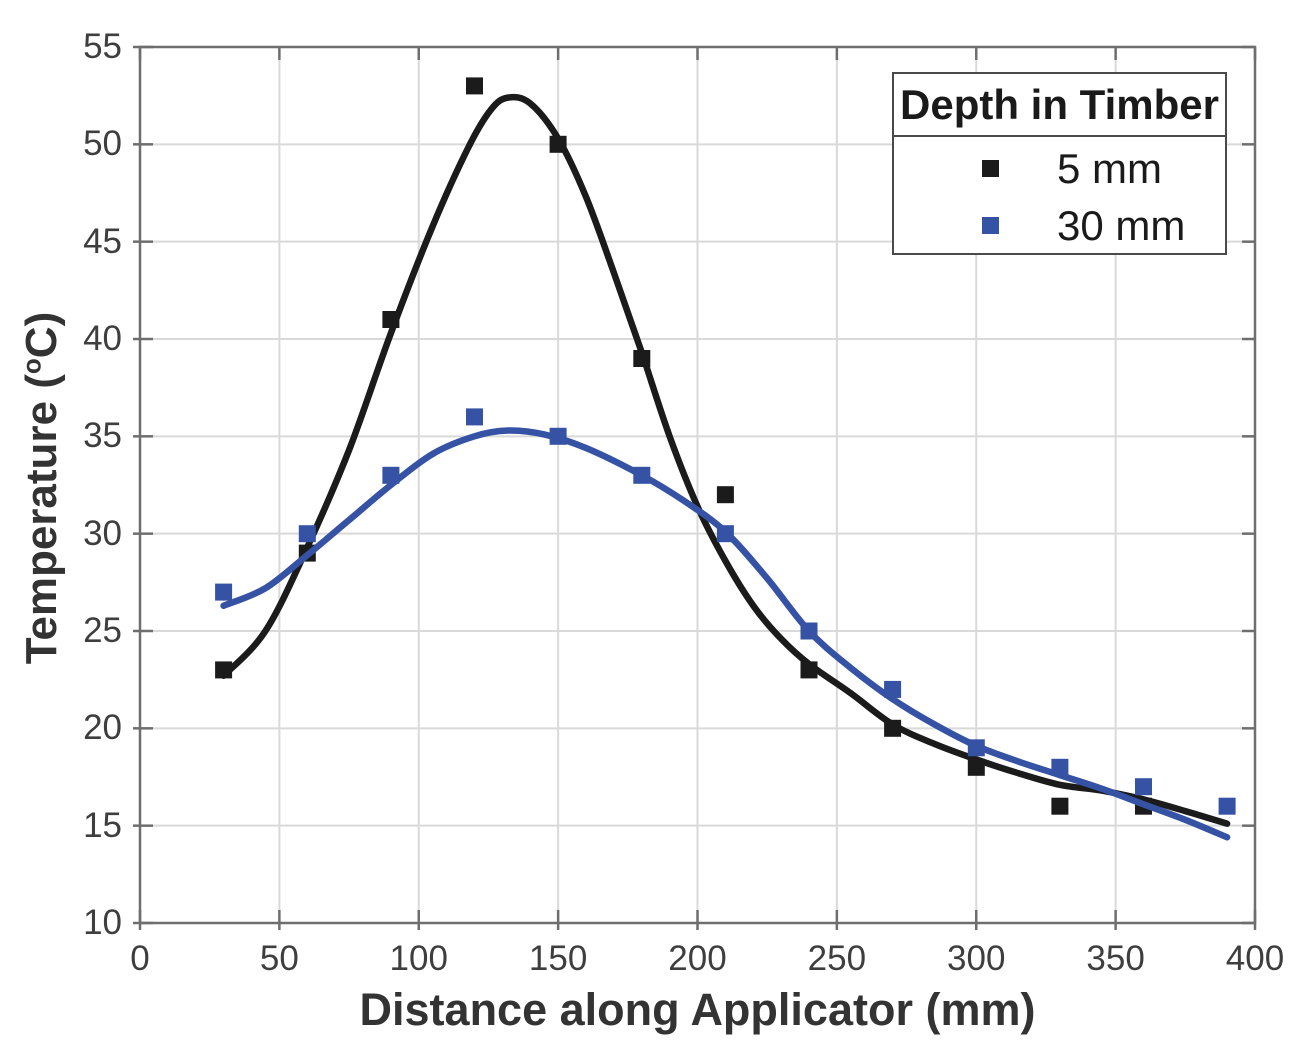 This screenshot has height=1058, width=1291. I want to click on marker-30mm-x150, so click(558, 436).